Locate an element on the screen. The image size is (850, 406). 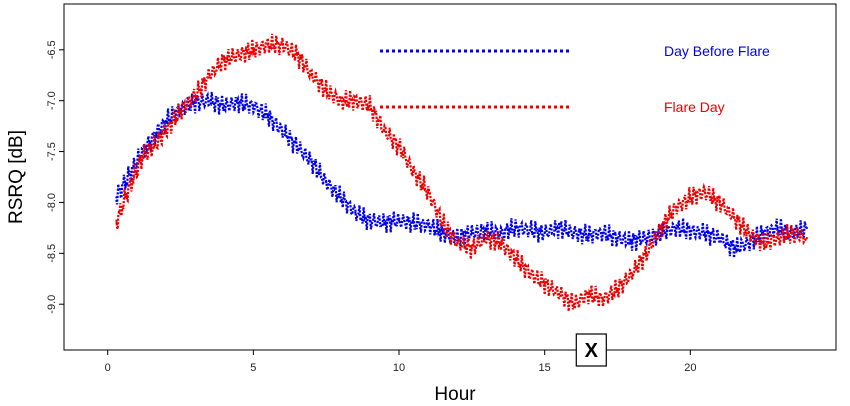
x-axis: 0 5 10 15 20 is located at coordinates (400, 362).